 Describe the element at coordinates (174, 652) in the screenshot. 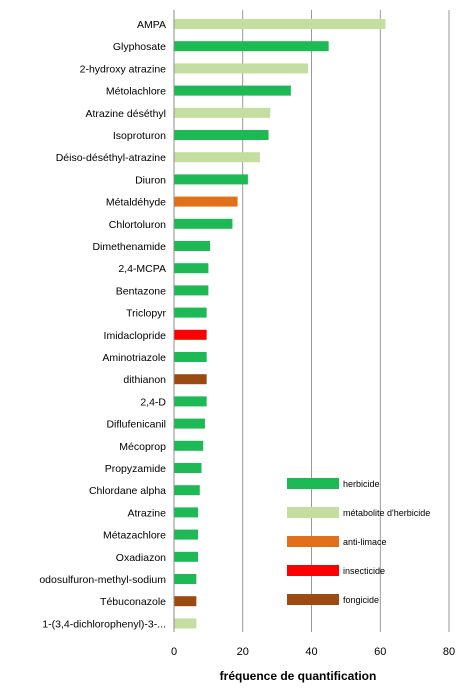

I see `x-tick-label: 0` at that location.